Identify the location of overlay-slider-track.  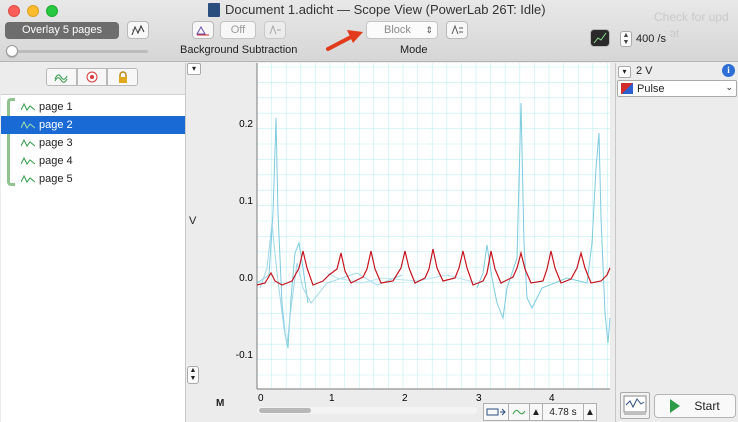
(78, 51).